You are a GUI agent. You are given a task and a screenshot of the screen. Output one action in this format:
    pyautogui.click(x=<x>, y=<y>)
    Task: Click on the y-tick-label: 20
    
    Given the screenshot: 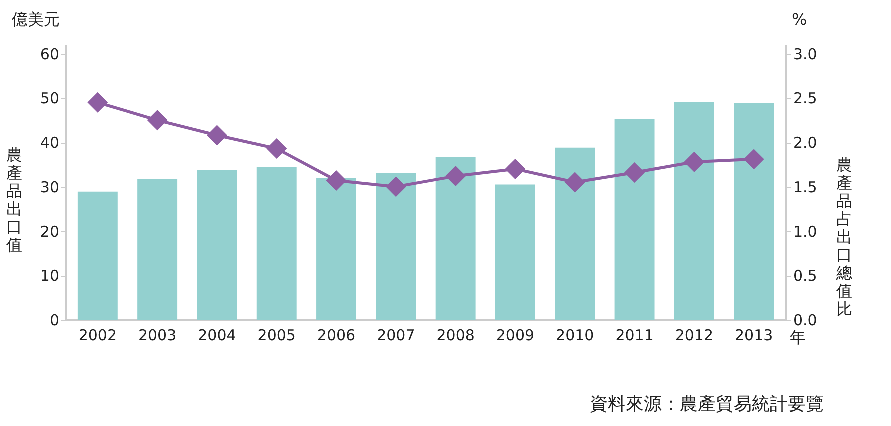 What is the action you would take?
    pyautogui.click(x=50, y=231)
    